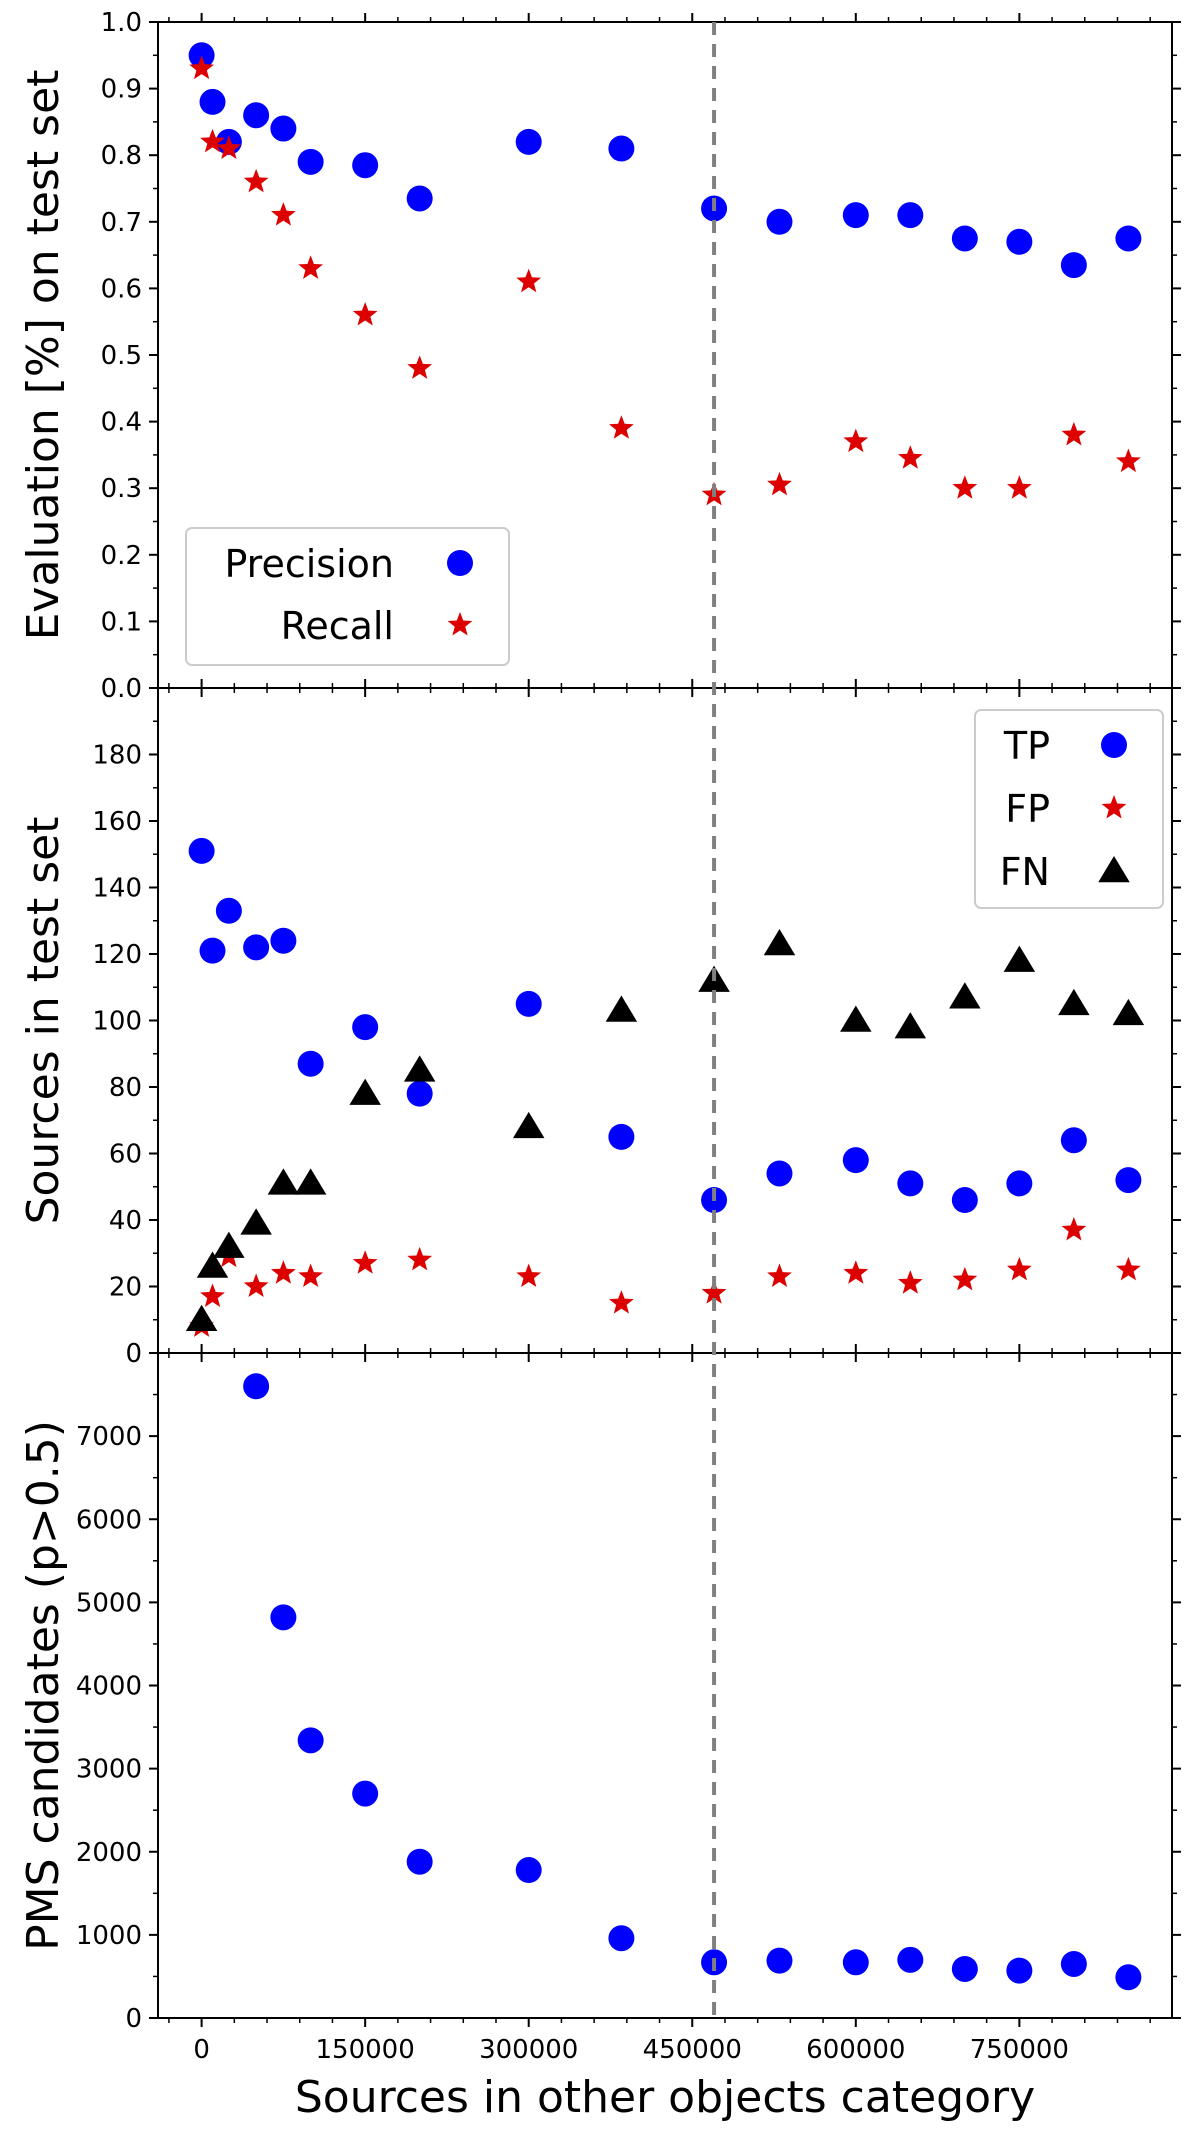  Describe the element at coordinates (117, 756) in the screenshot. I see `panel-middle-ytick-label: 180` at that location.